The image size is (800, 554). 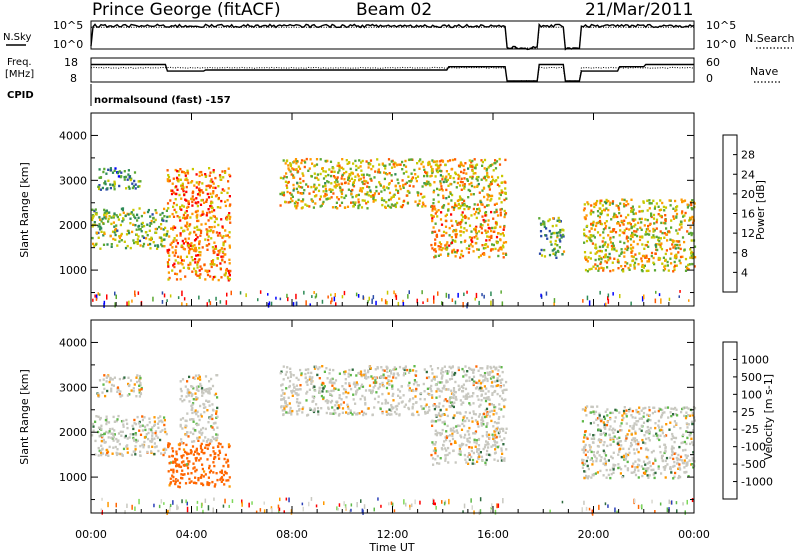 I want to click on nave-tick-lo: 0, so click(x=709, y=78).